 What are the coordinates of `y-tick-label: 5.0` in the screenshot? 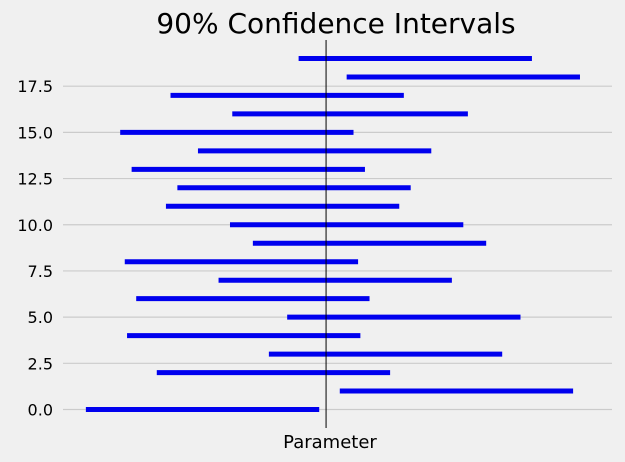 It's located at (40, 317).